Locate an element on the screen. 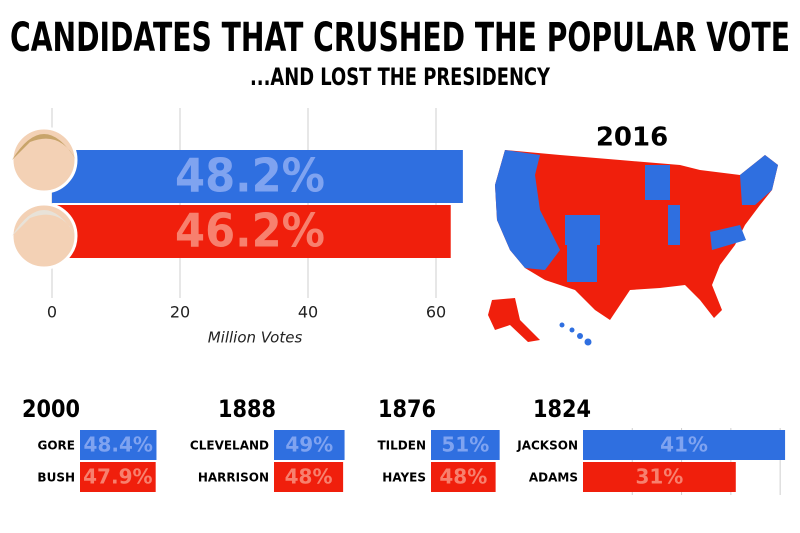  map-title: 2016 is located at coordinates (632, 138).